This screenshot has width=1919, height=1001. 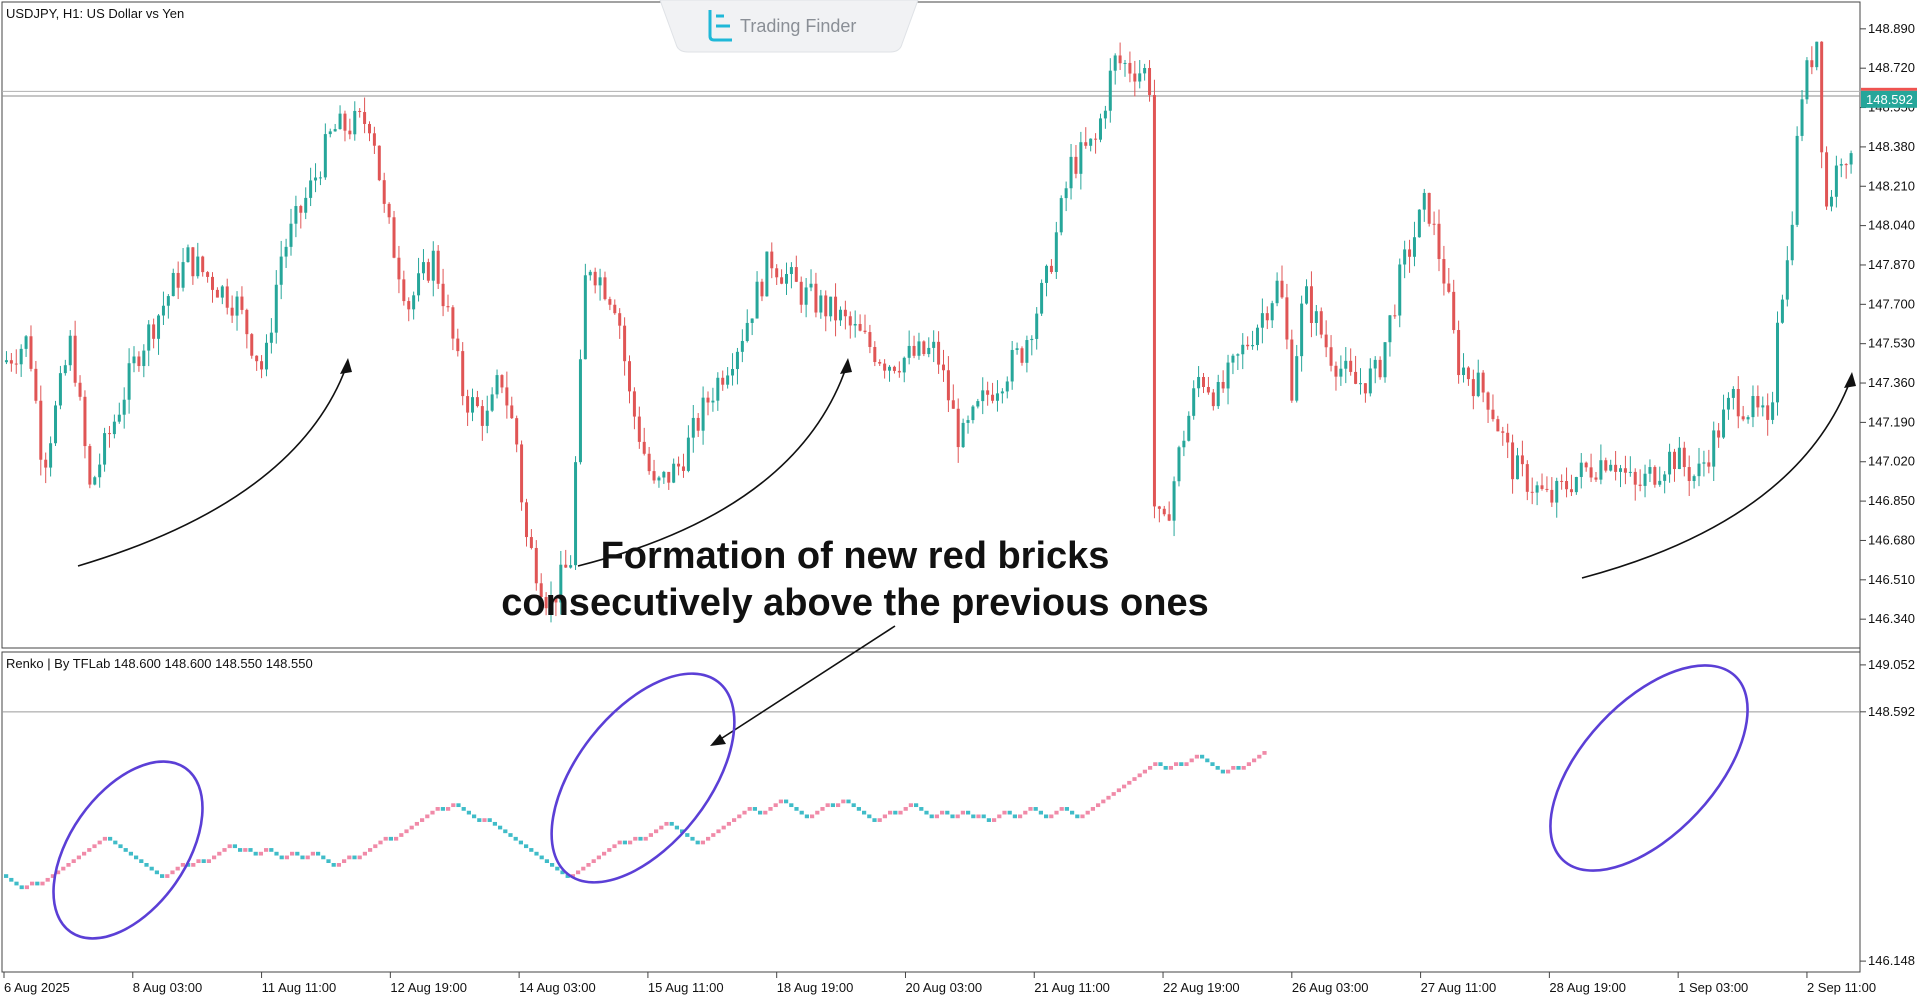 I want to click on y-tick-label: 148.592, so click(x=1891, y=711).